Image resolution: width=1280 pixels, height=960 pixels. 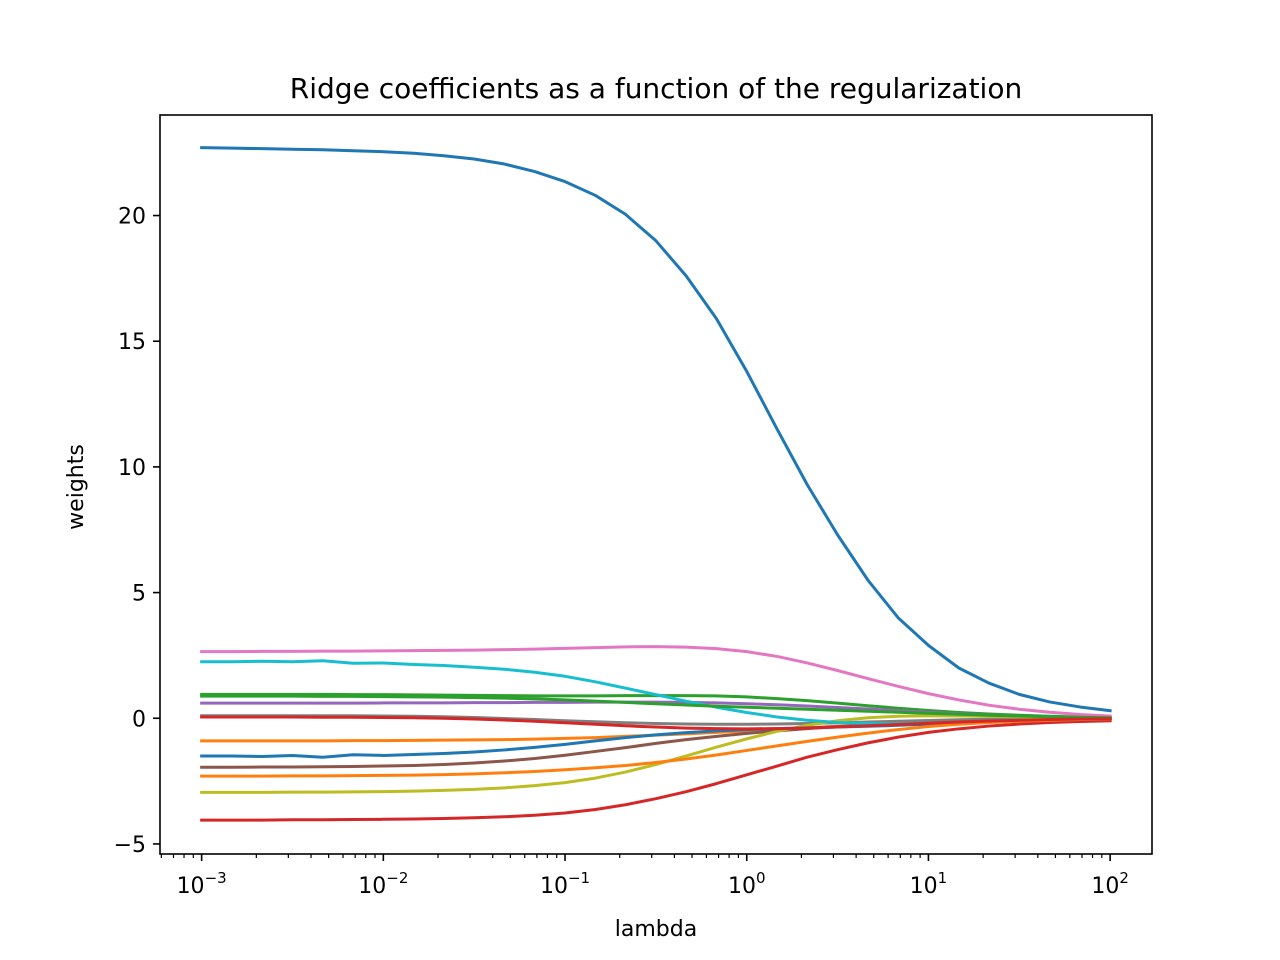 I want to click on y-tick-label: 5, so click(x=139, y=594).